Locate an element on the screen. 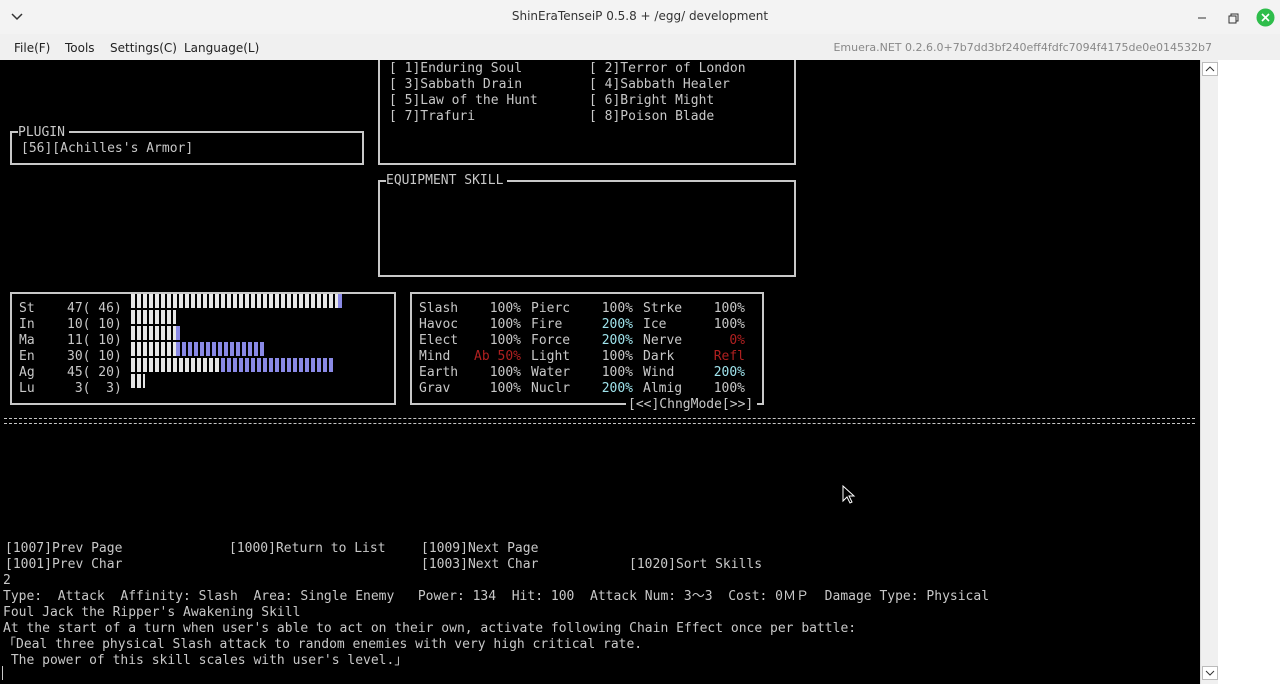 Image resolution: width=1280 pixels, height=684 pixels. minimize-button is located at coordinates (1202, 18).